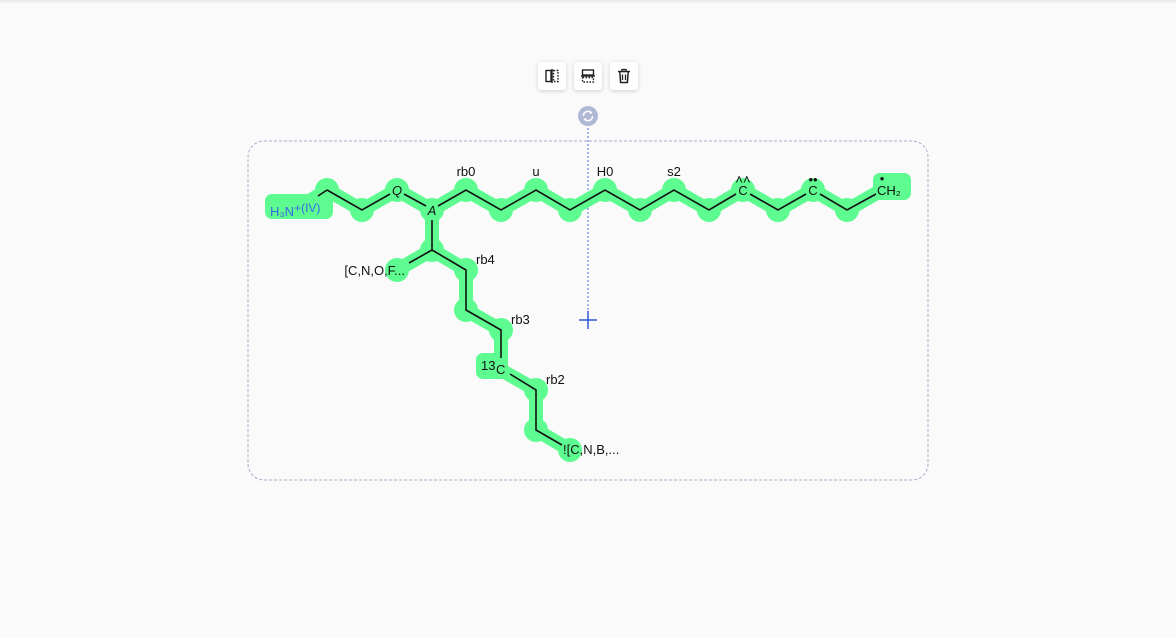  What do you see at coordinates (813, 179) in the screenshot?
I see `radical-mark-2: ••` at bounding box center [813, 179].